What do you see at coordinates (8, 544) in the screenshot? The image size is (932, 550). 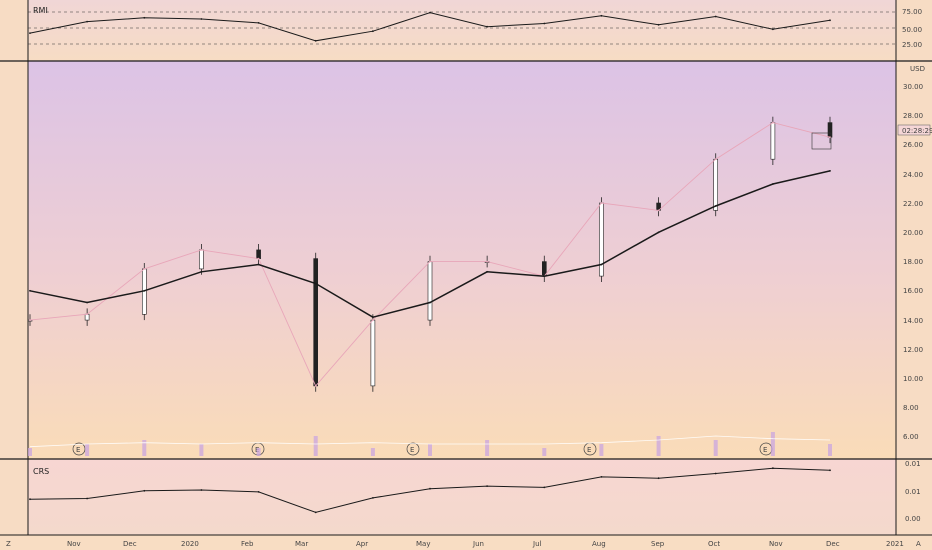 I see `corner-left-label: Z` at bounding box center [8, 544].